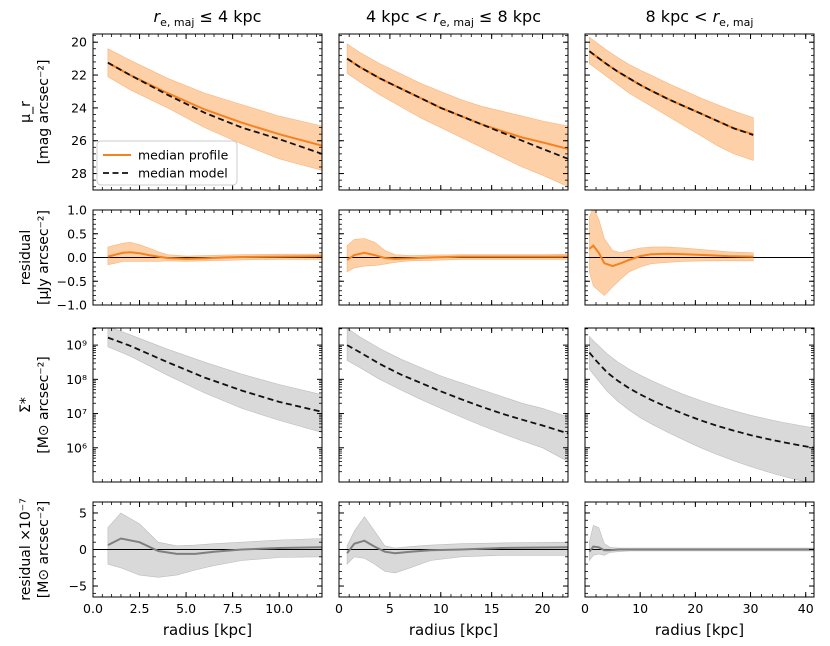 The height and width of the screenshot is (646, 830). Describe the element at coordinates (79, 75) in the screenshot. I see `y-tick-label: 22` at that location.